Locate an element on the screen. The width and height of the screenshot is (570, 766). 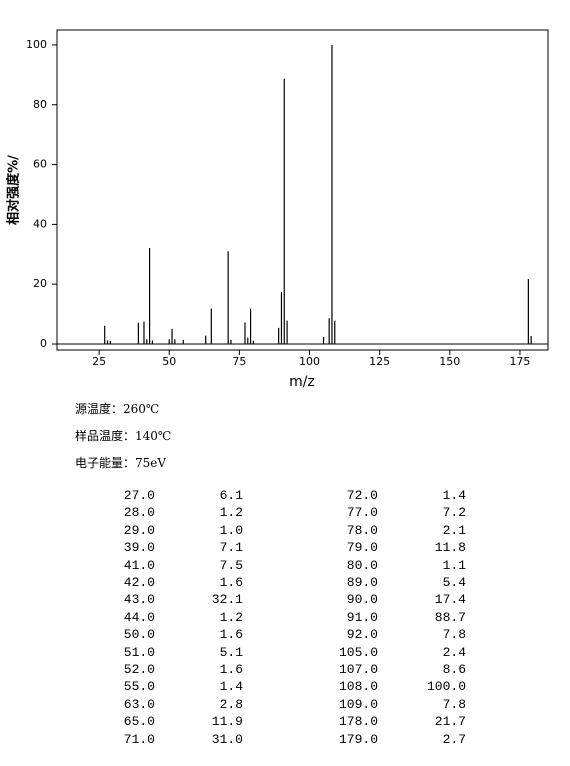
mz-cell: 90.0 is located at coordinates (362, 600).